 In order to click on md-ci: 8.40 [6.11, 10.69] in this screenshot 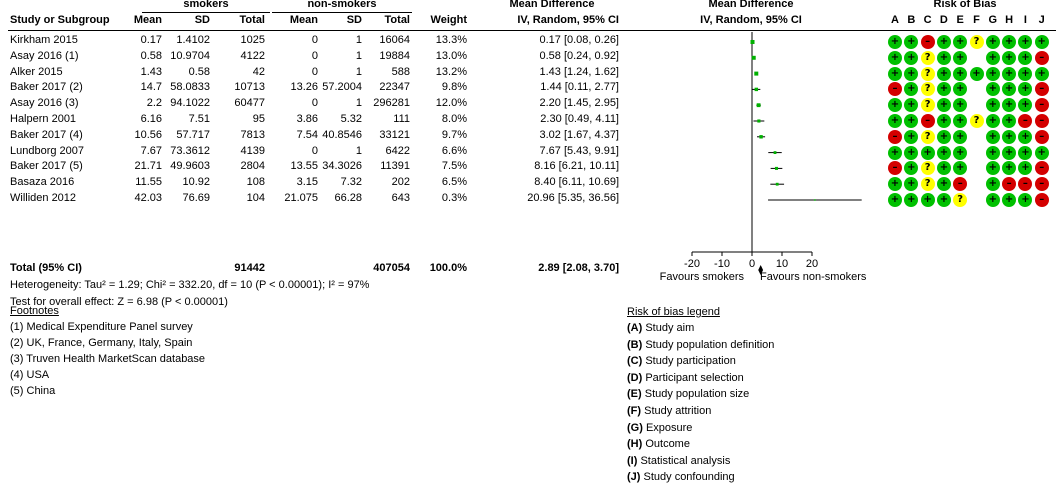, I will do `click(576, 182)`.